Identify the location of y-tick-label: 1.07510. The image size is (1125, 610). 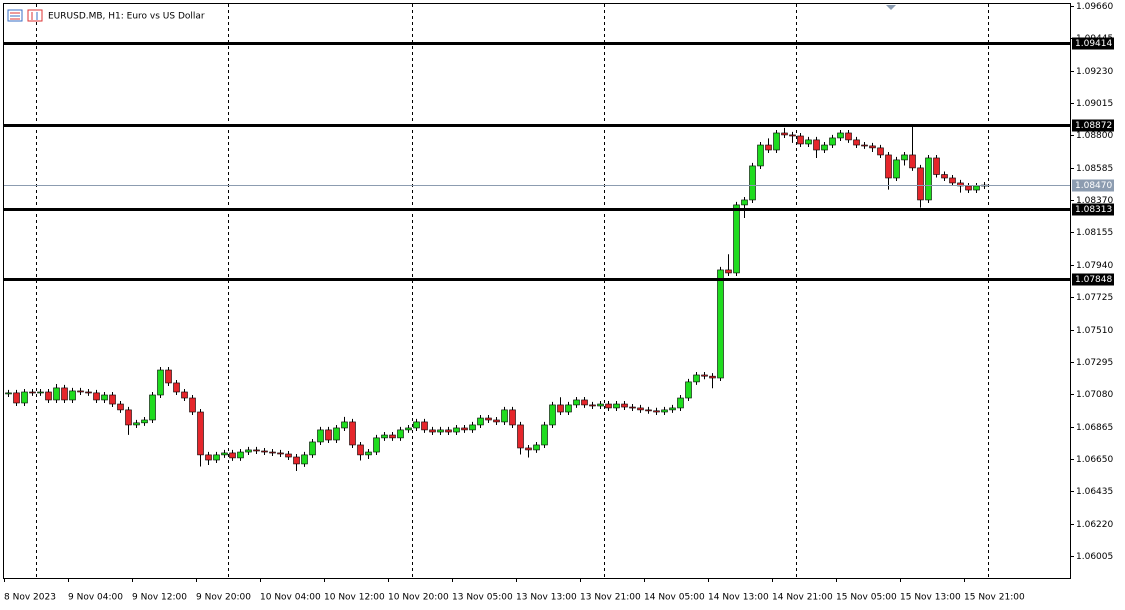
(1094, 331).